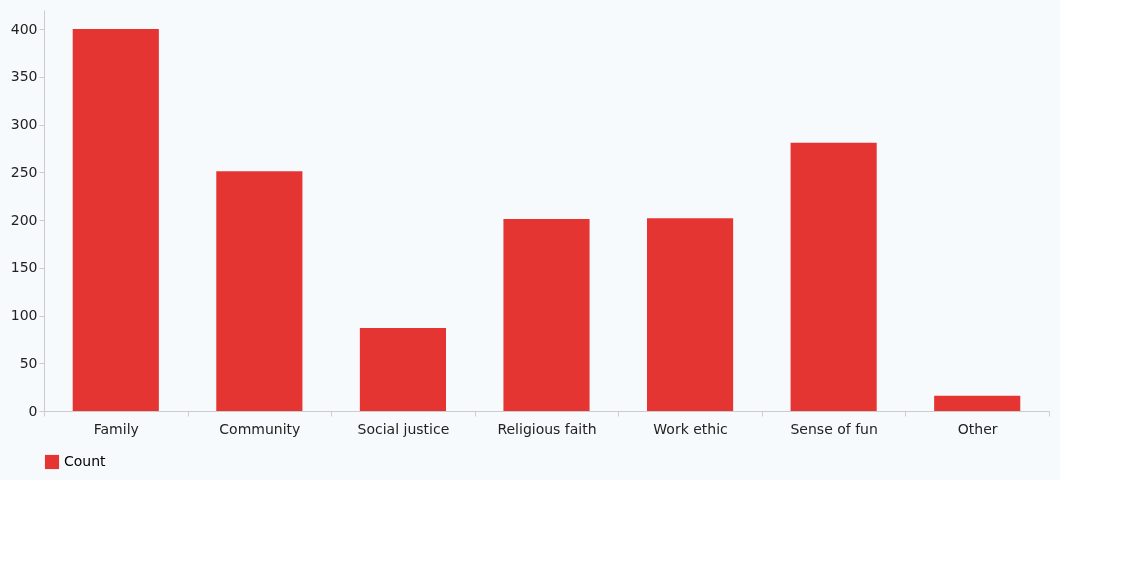 The width and height of the screenshot is (1134, 583). What do you see at coordinates (24, 171) in the screenshot?
I see `y-tick-label: 250` at bounding box center [24, 171].